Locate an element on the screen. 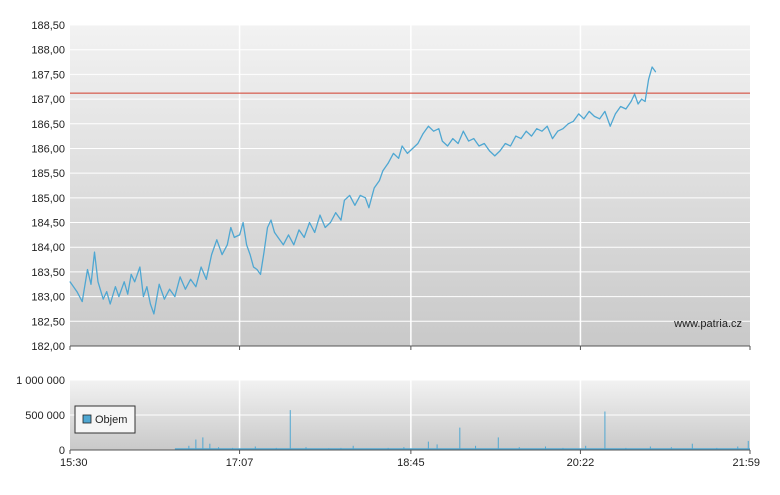 Image resolution: width=780 pixels, height=495 pixels. price-y-tick-label: 182,50 is located at coordinates (48, 322).